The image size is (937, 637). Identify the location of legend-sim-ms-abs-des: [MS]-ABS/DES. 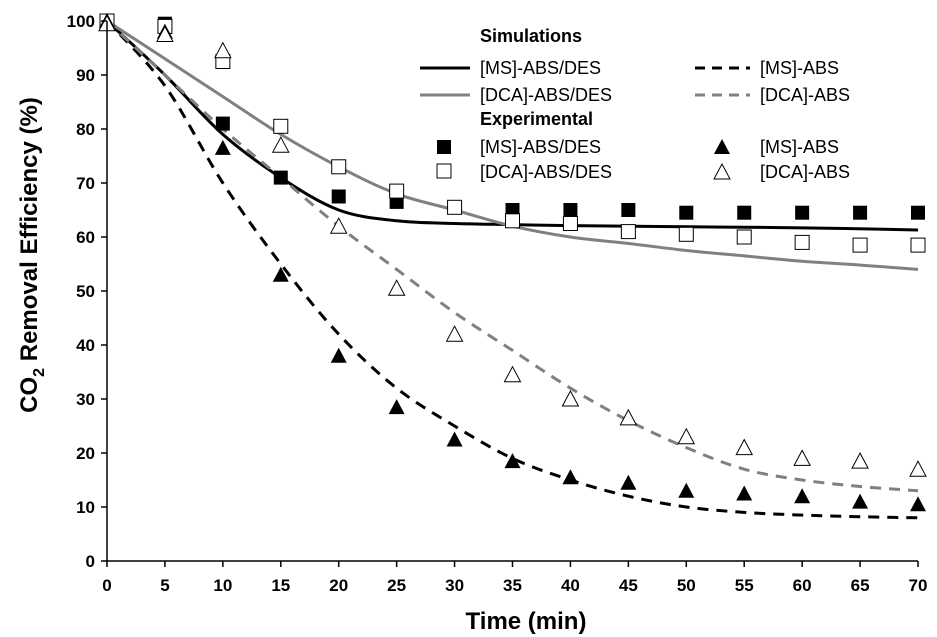
(540, 68).